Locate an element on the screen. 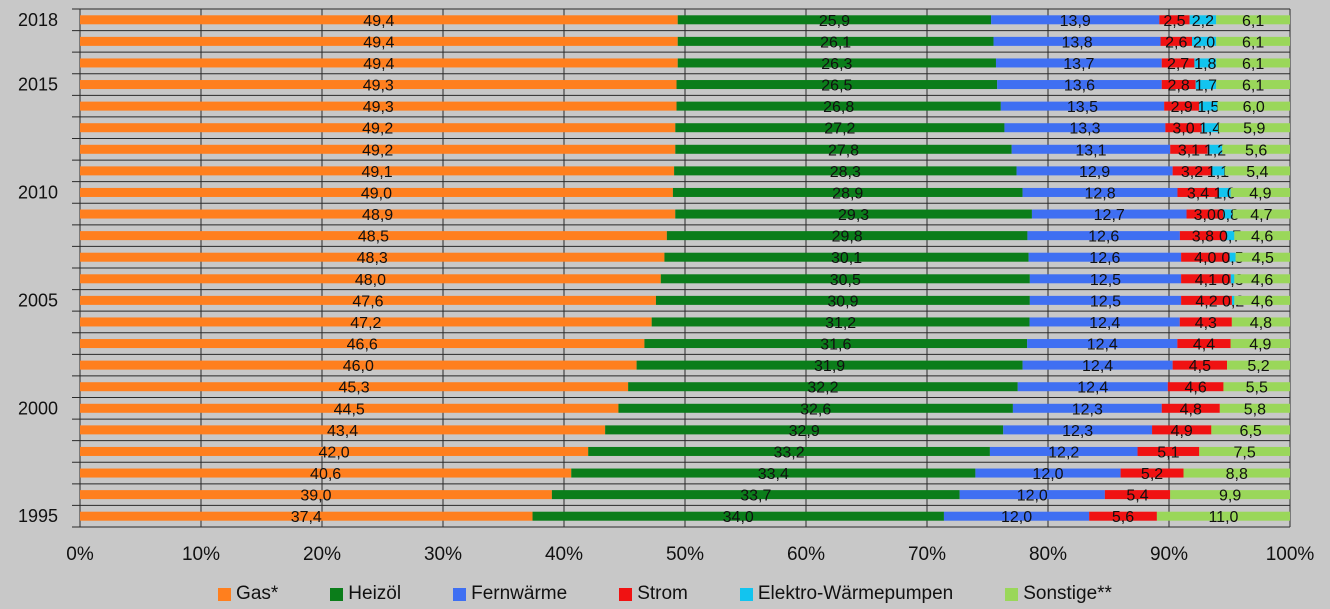 The height and width of the screenshot is (609, 1330). data-label: 46,6 is located at coordinates (362, 345).